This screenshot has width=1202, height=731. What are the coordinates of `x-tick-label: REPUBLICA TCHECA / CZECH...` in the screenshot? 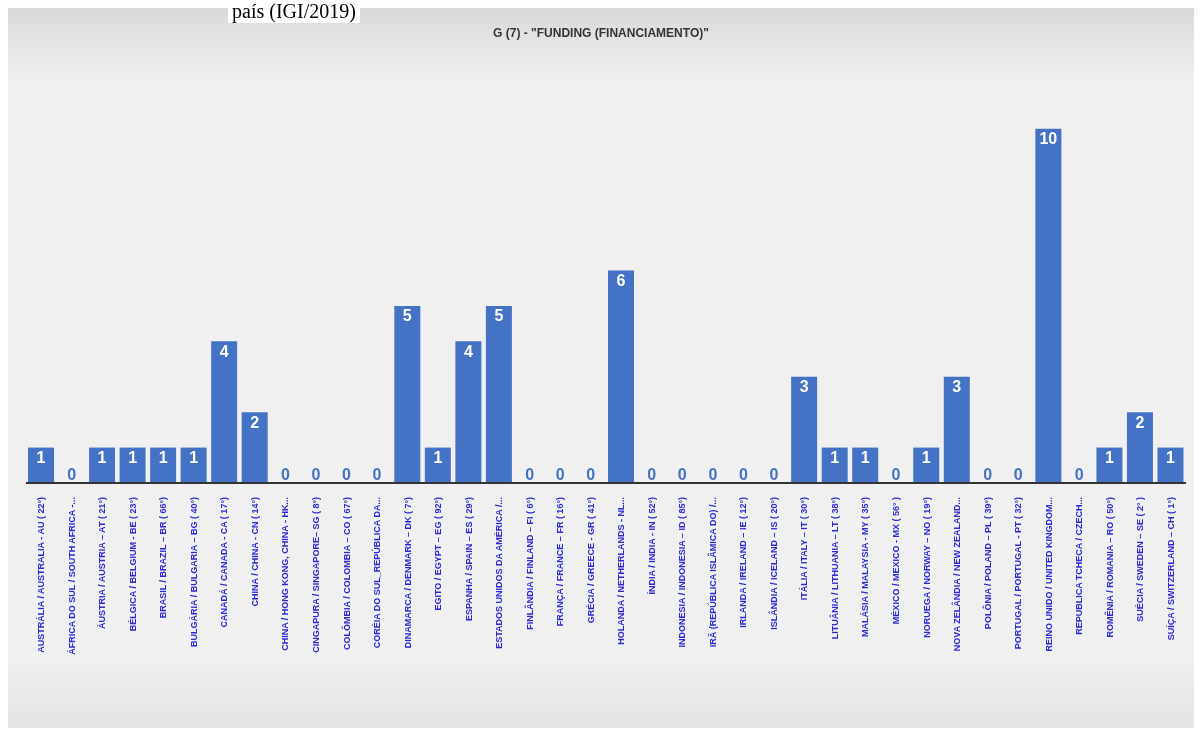 It's located at (1079, 566).